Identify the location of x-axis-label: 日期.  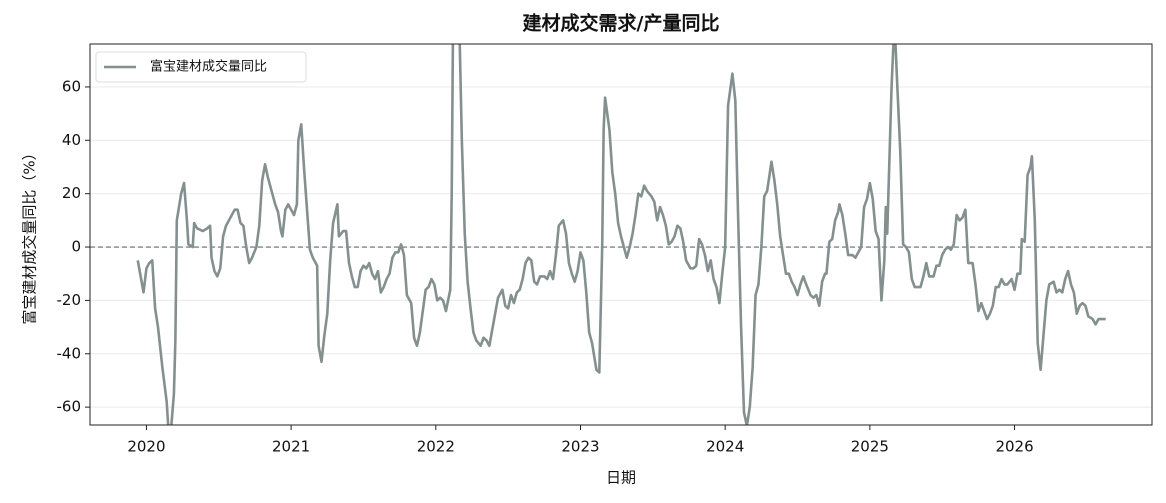
(621, 478).